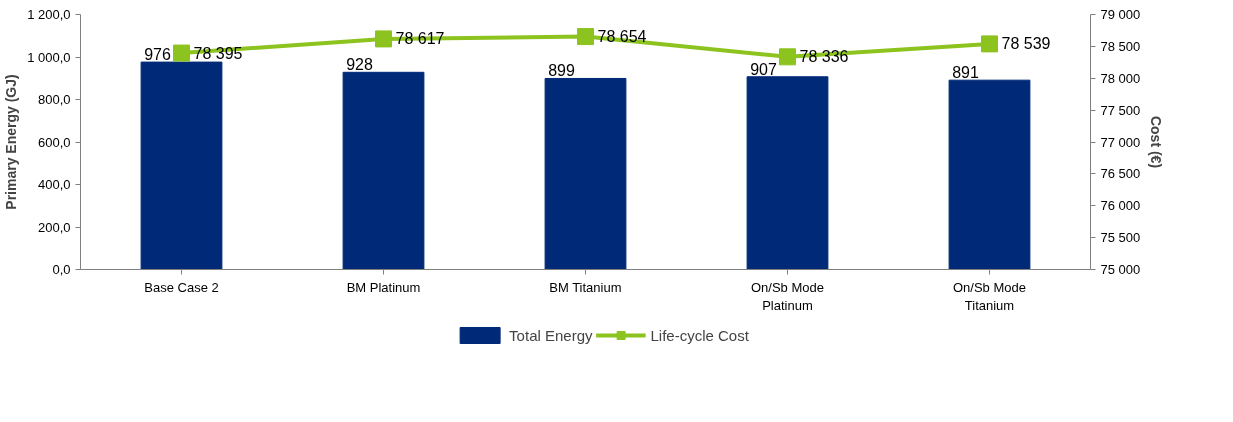  What do you see at coordinates (561, 71) in the screenshot?
I see `data-label: 899` at bounding box center [561, 71].